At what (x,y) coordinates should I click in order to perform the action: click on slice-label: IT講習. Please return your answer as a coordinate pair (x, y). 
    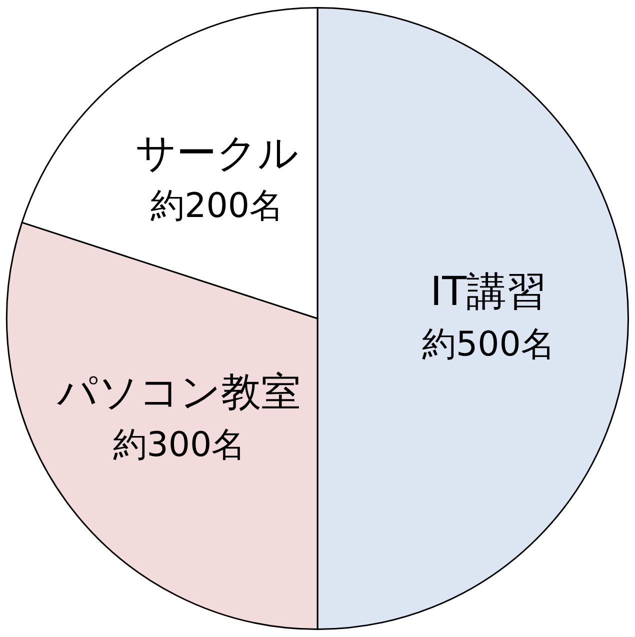
    Looking at the image, I should click on (488, 291).